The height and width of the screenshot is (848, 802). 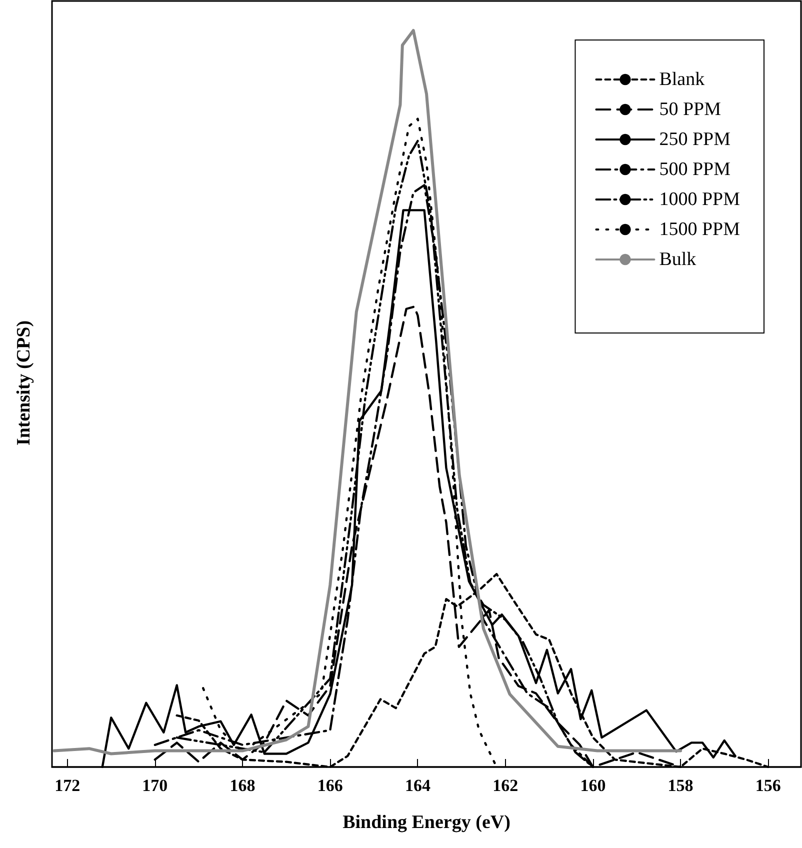 What do you see at coordinates (678, 259) in the screenshot?
I see `legend-label: Bulk` at bounding box center [678, 259].